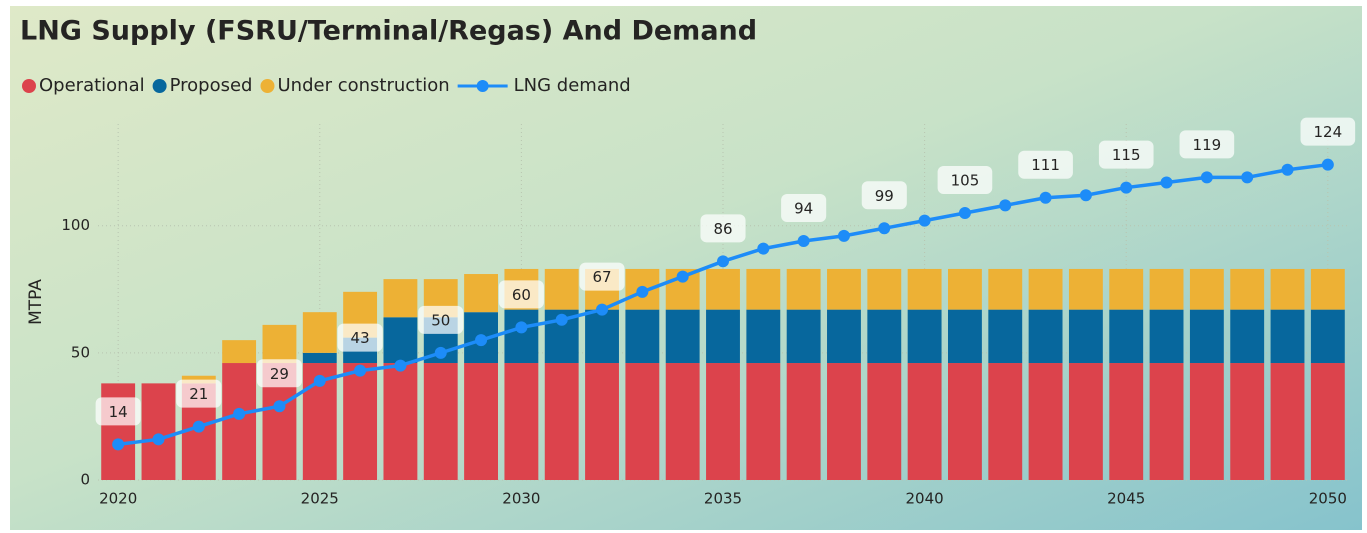 Image resolution: width=1367 pixels, height=533 pixels. I want to click on y-axis-label: MTPA, so click(36, 302).